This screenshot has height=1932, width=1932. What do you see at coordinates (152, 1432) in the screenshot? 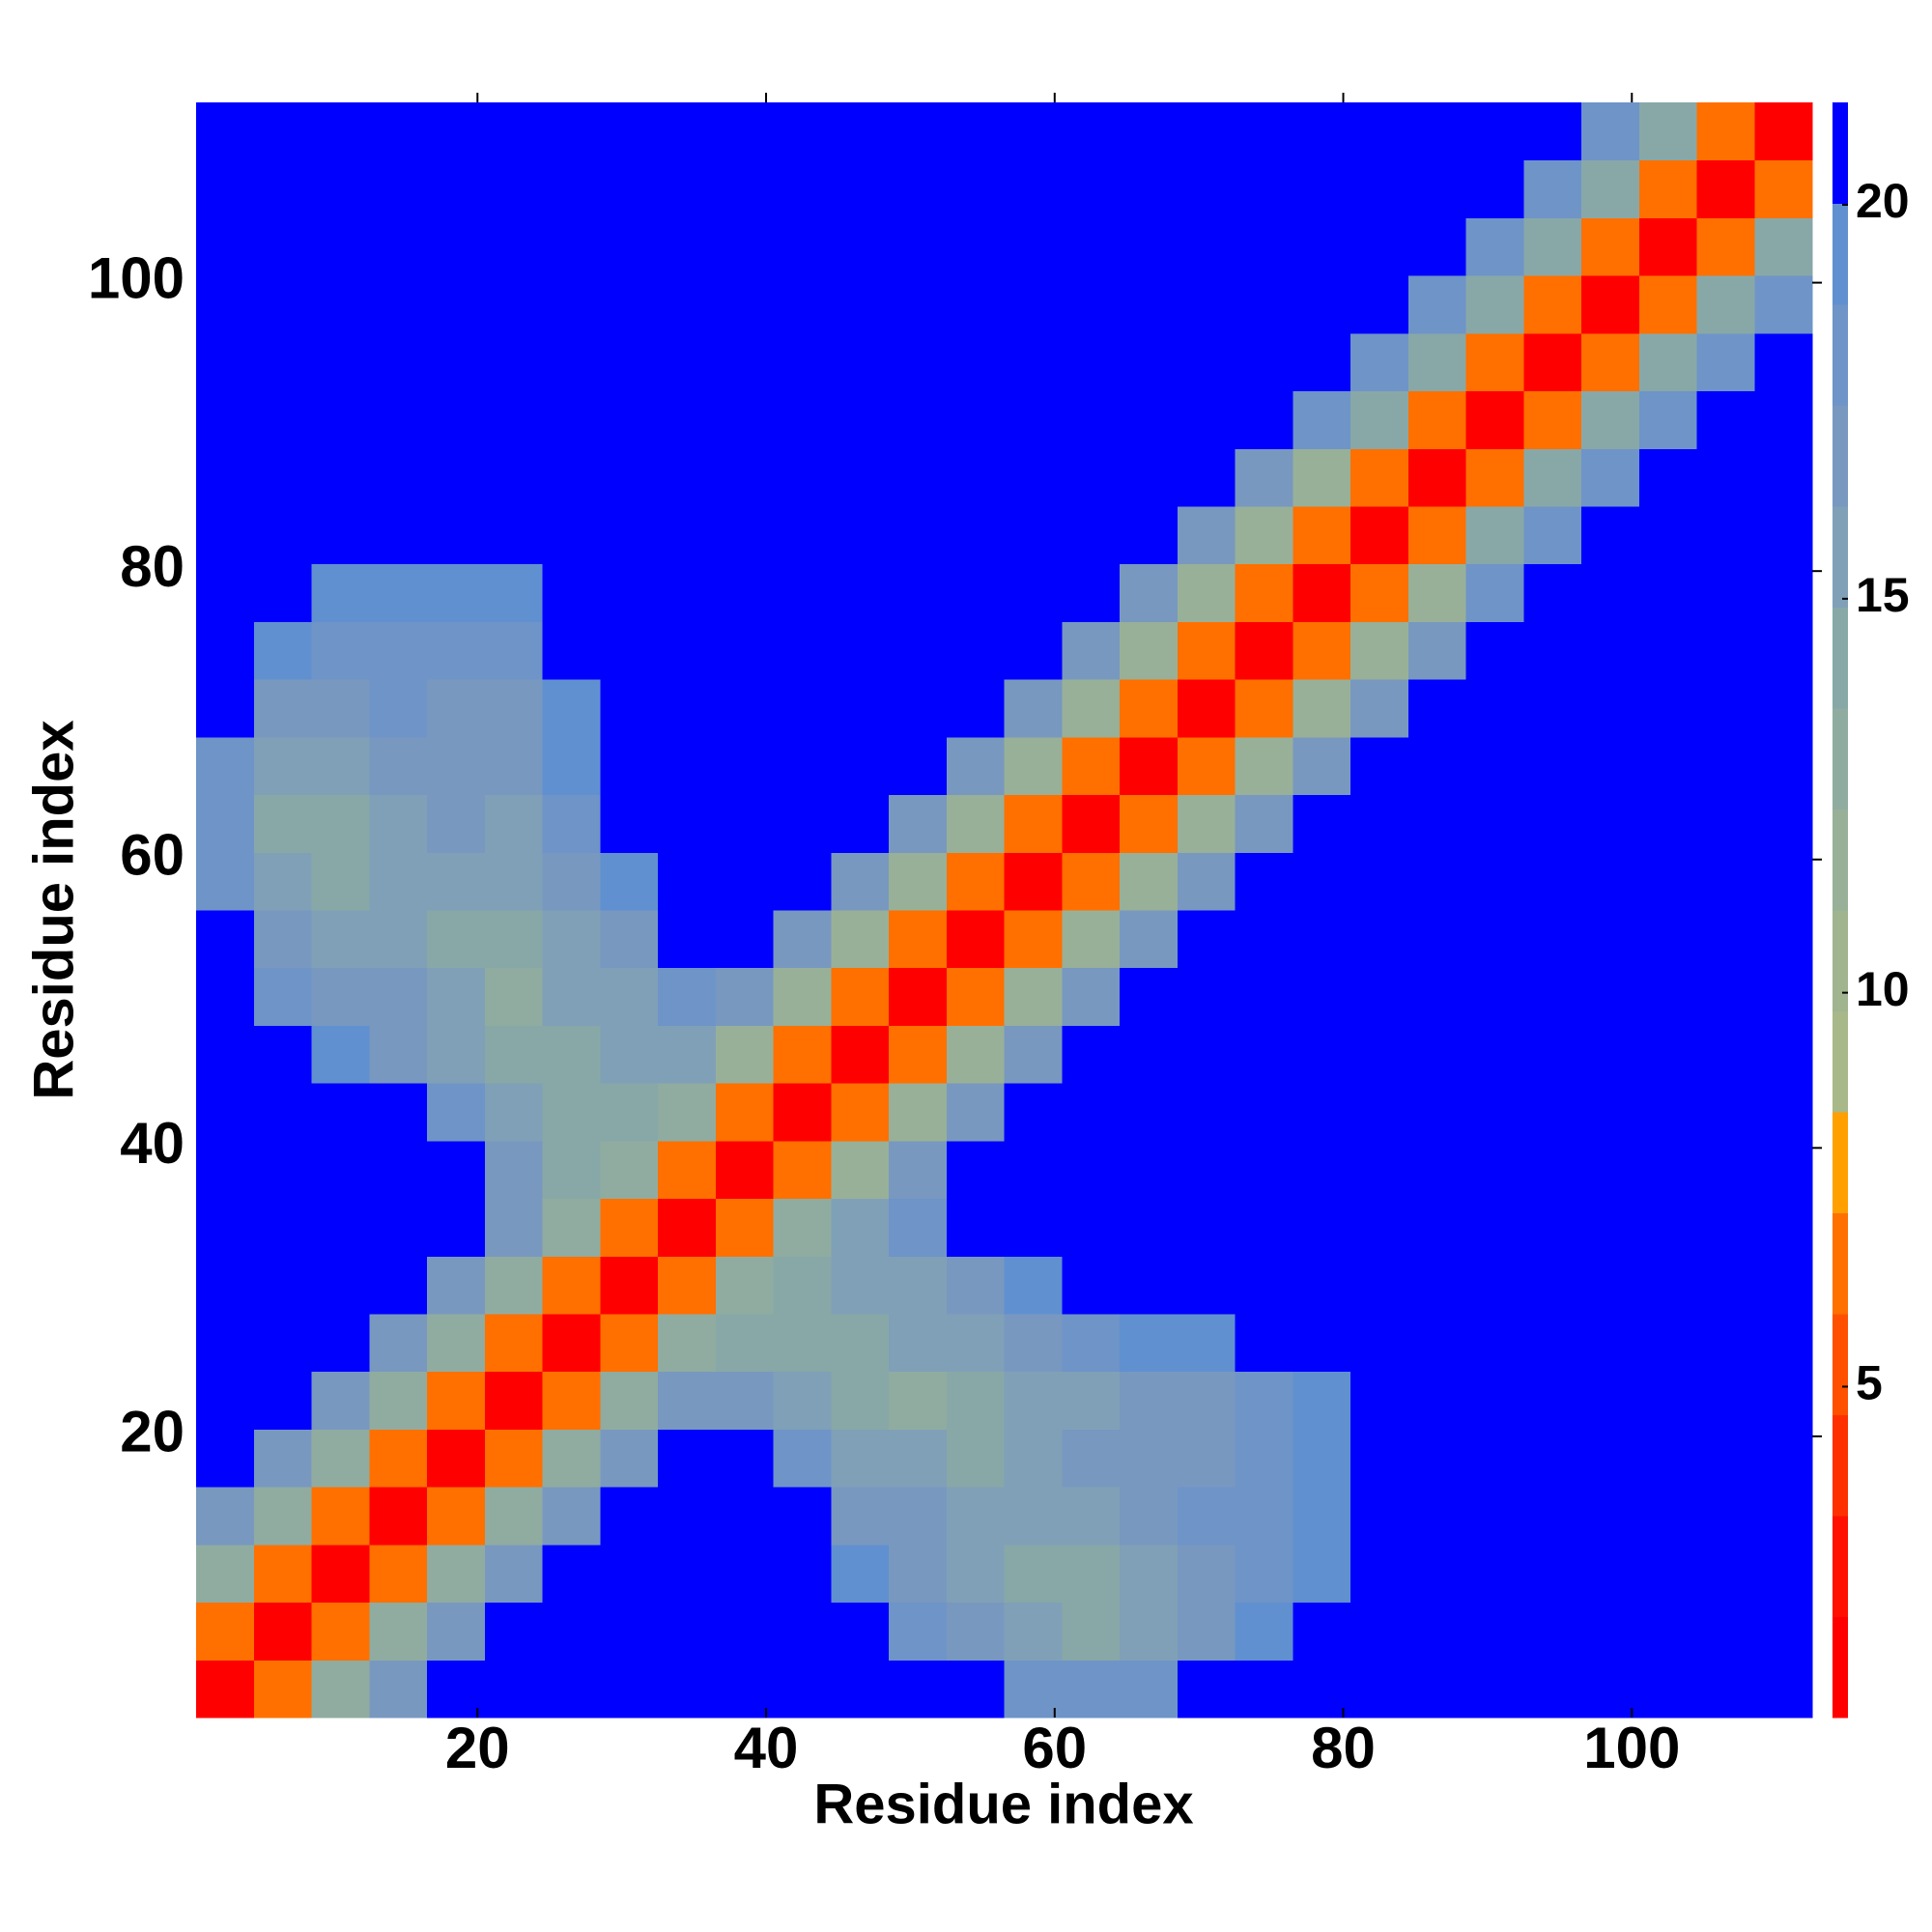
I see `y-tick-label: 20` at bounding box center [152, 1432].